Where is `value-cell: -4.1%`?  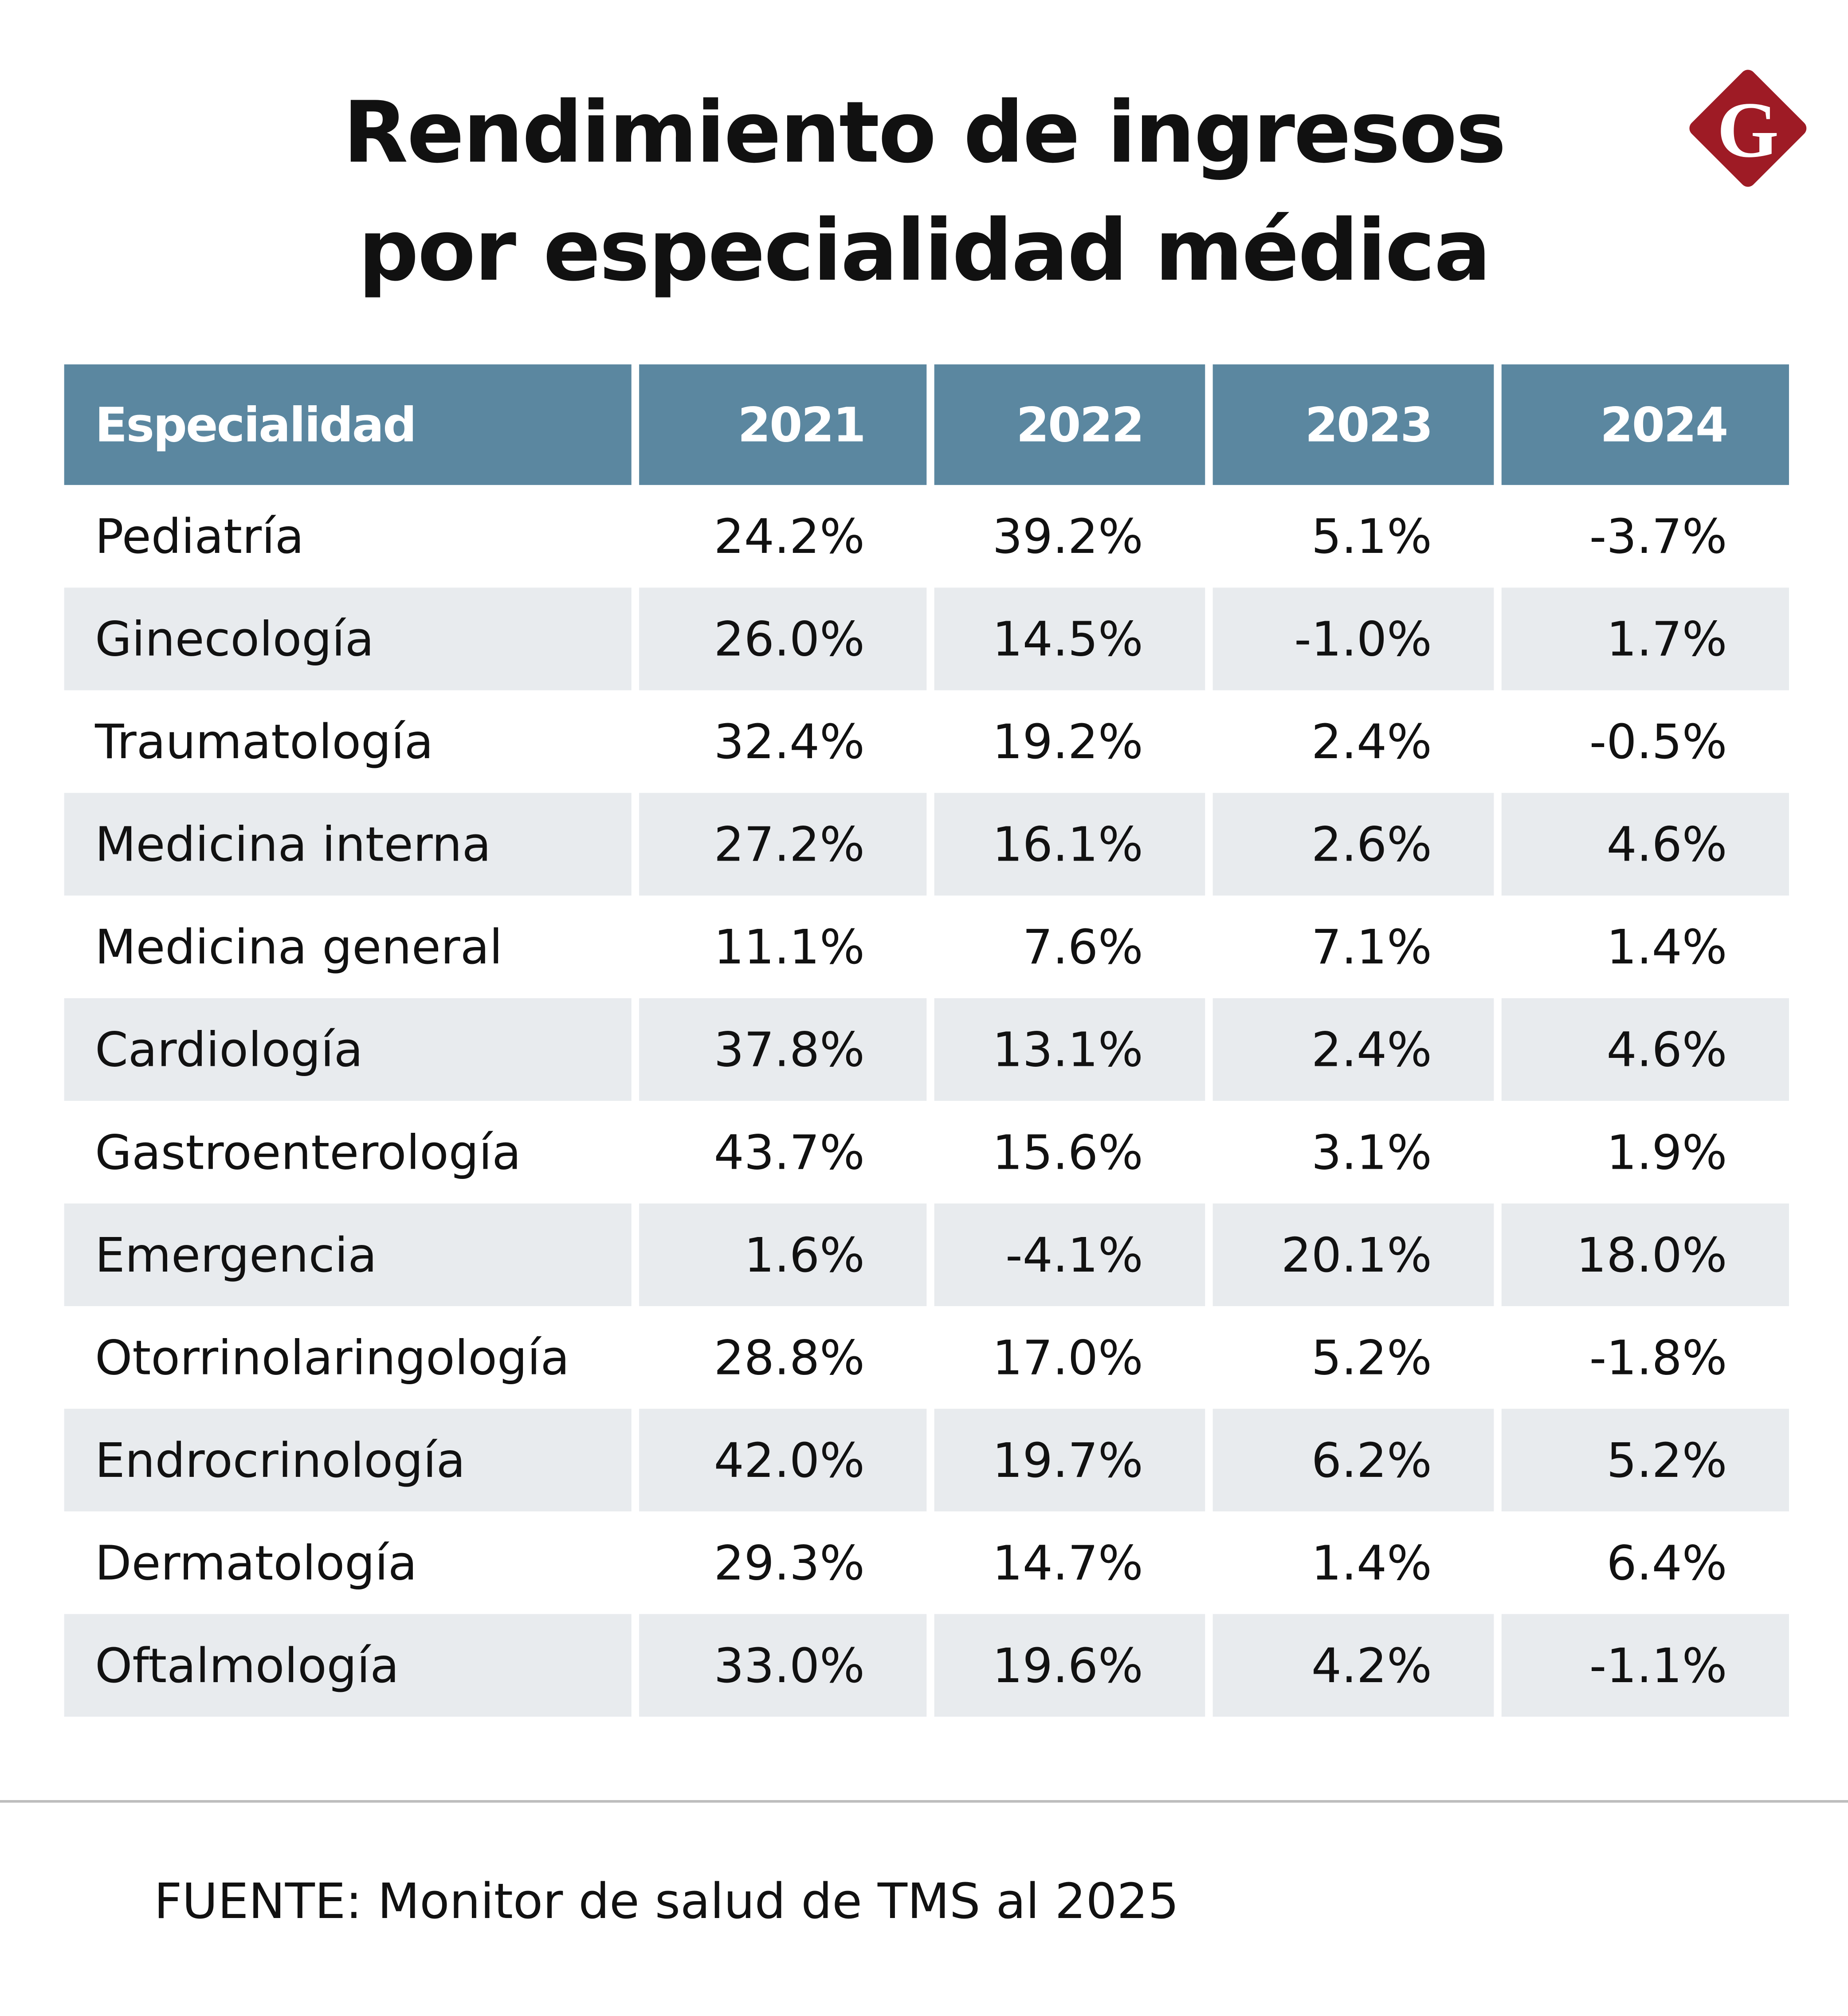 value-cell: -4.1% is located at coordinates (1069, 1254).